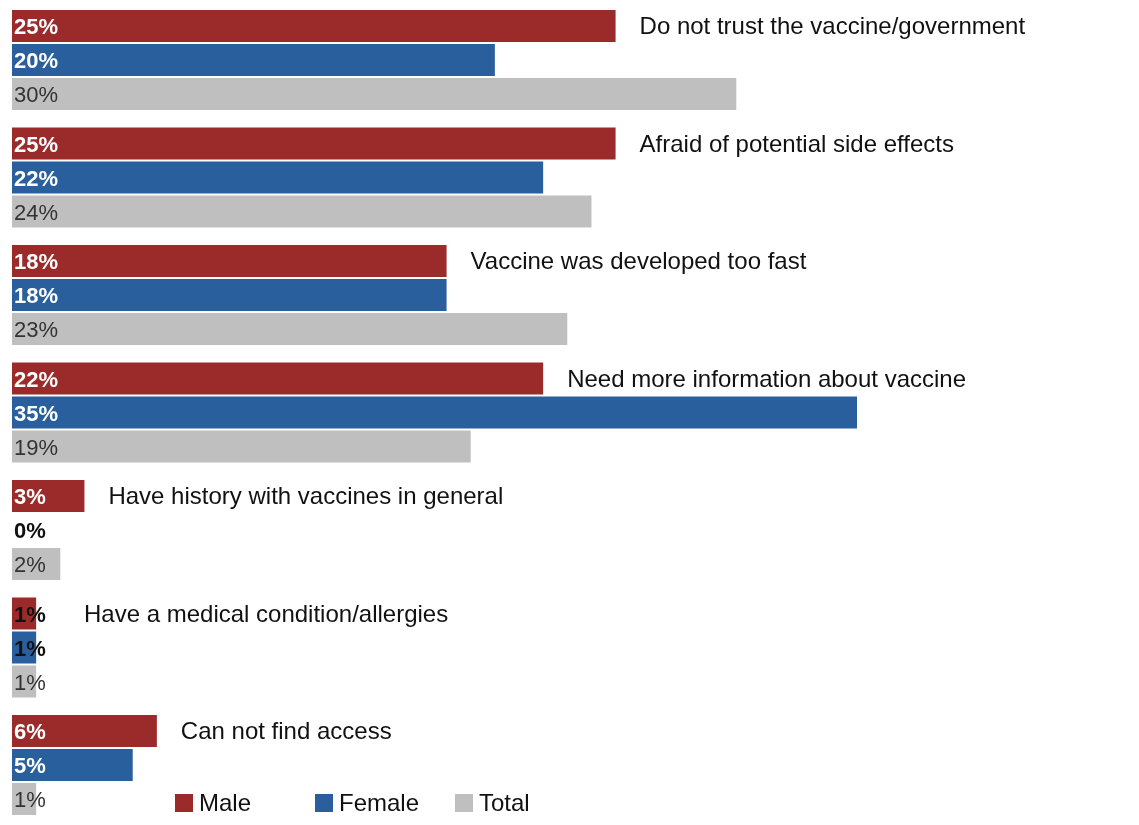 This screenshot has height=825, width=1139. I want to click on legend-label: Total, so click(504, 802).